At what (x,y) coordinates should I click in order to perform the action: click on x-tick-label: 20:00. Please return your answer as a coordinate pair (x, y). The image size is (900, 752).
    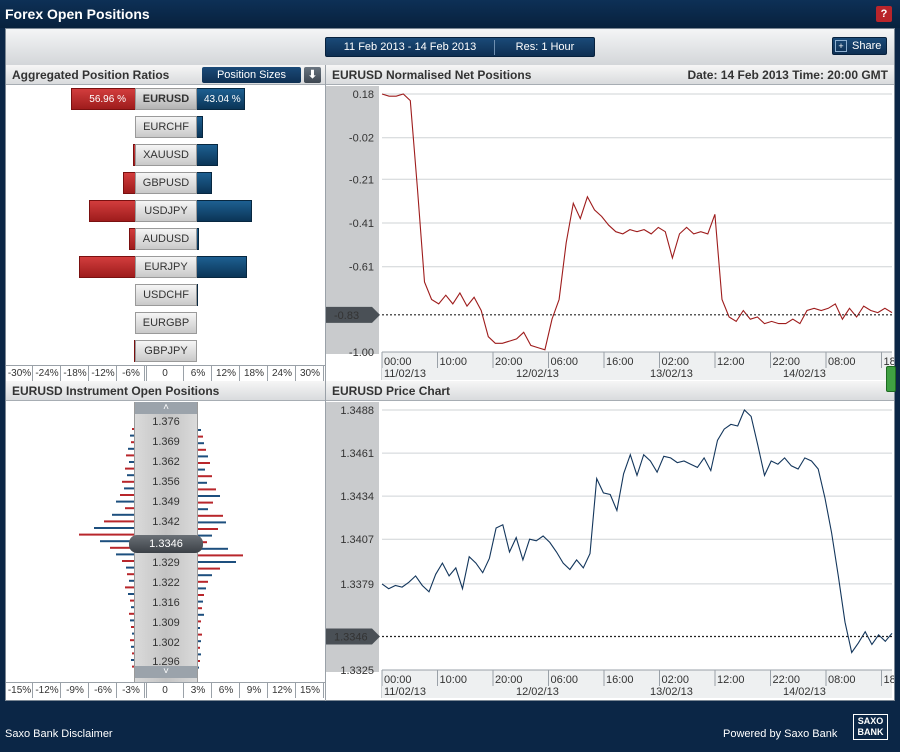
    Looking at the image, I should click on (509, 680).